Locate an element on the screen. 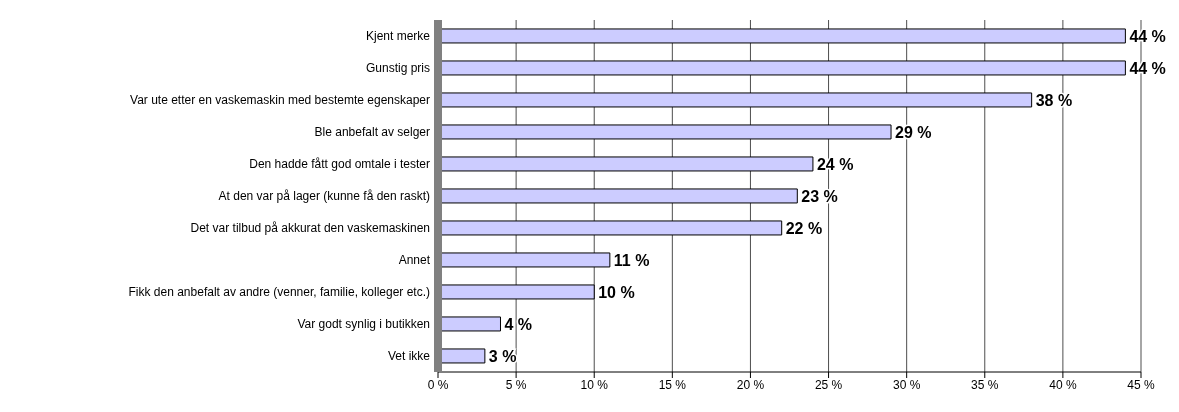 The height and width of the screenshot is (412, 1179). y-tick-label: Var godt synlig i butikken is located at coordinates (363, 324).